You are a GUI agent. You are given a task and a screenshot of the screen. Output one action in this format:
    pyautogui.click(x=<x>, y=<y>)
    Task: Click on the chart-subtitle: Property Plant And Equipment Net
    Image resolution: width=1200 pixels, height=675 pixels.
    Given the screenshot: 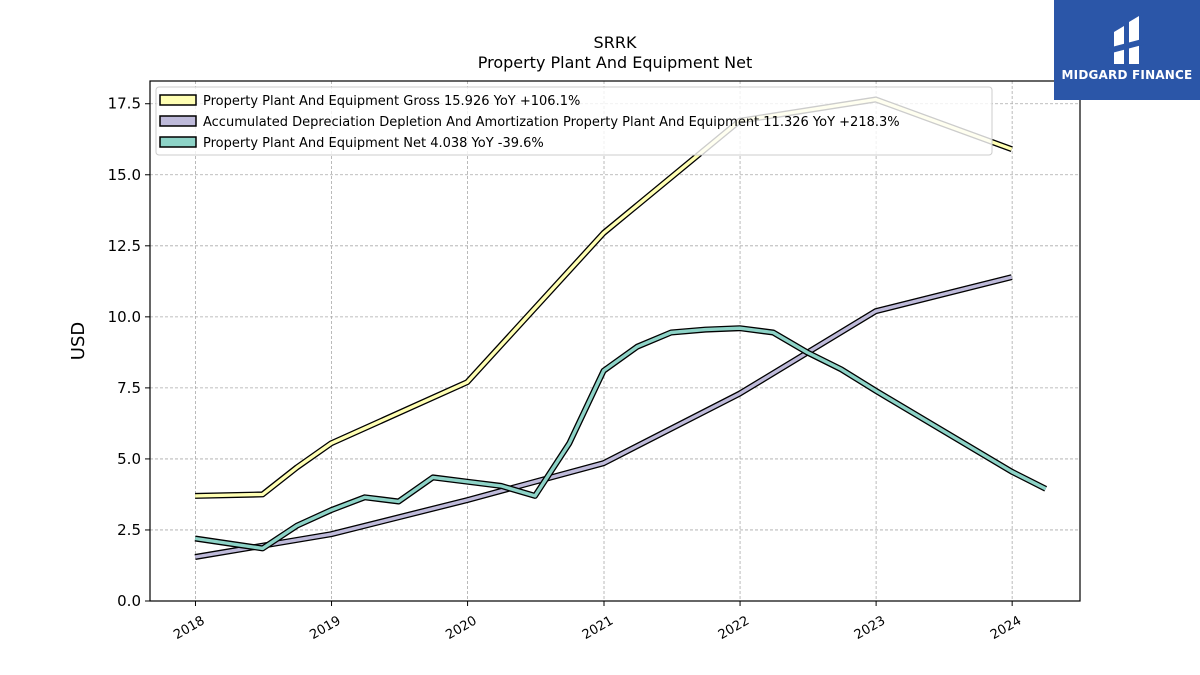 What is the action you would take?
    pyautogui.click(x=615, y=62)
    